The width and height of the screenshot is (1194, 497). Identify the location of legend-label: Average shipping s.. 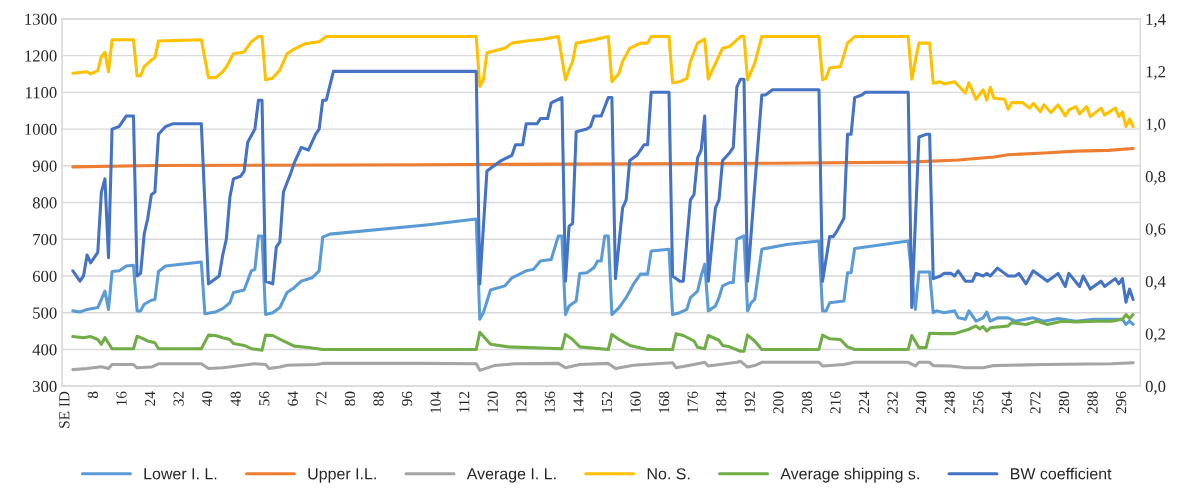
(849, 475).